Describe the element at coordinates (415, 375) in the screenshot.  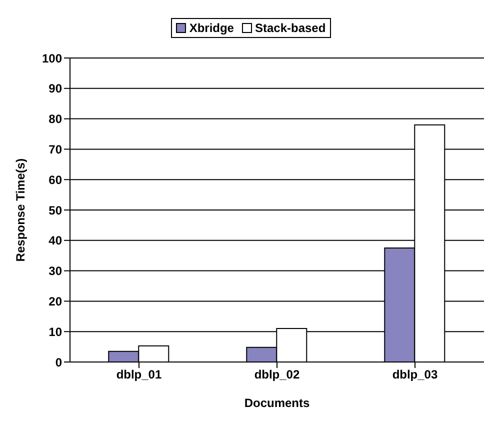
I see `x-tick-label: dblp_03` at that location.